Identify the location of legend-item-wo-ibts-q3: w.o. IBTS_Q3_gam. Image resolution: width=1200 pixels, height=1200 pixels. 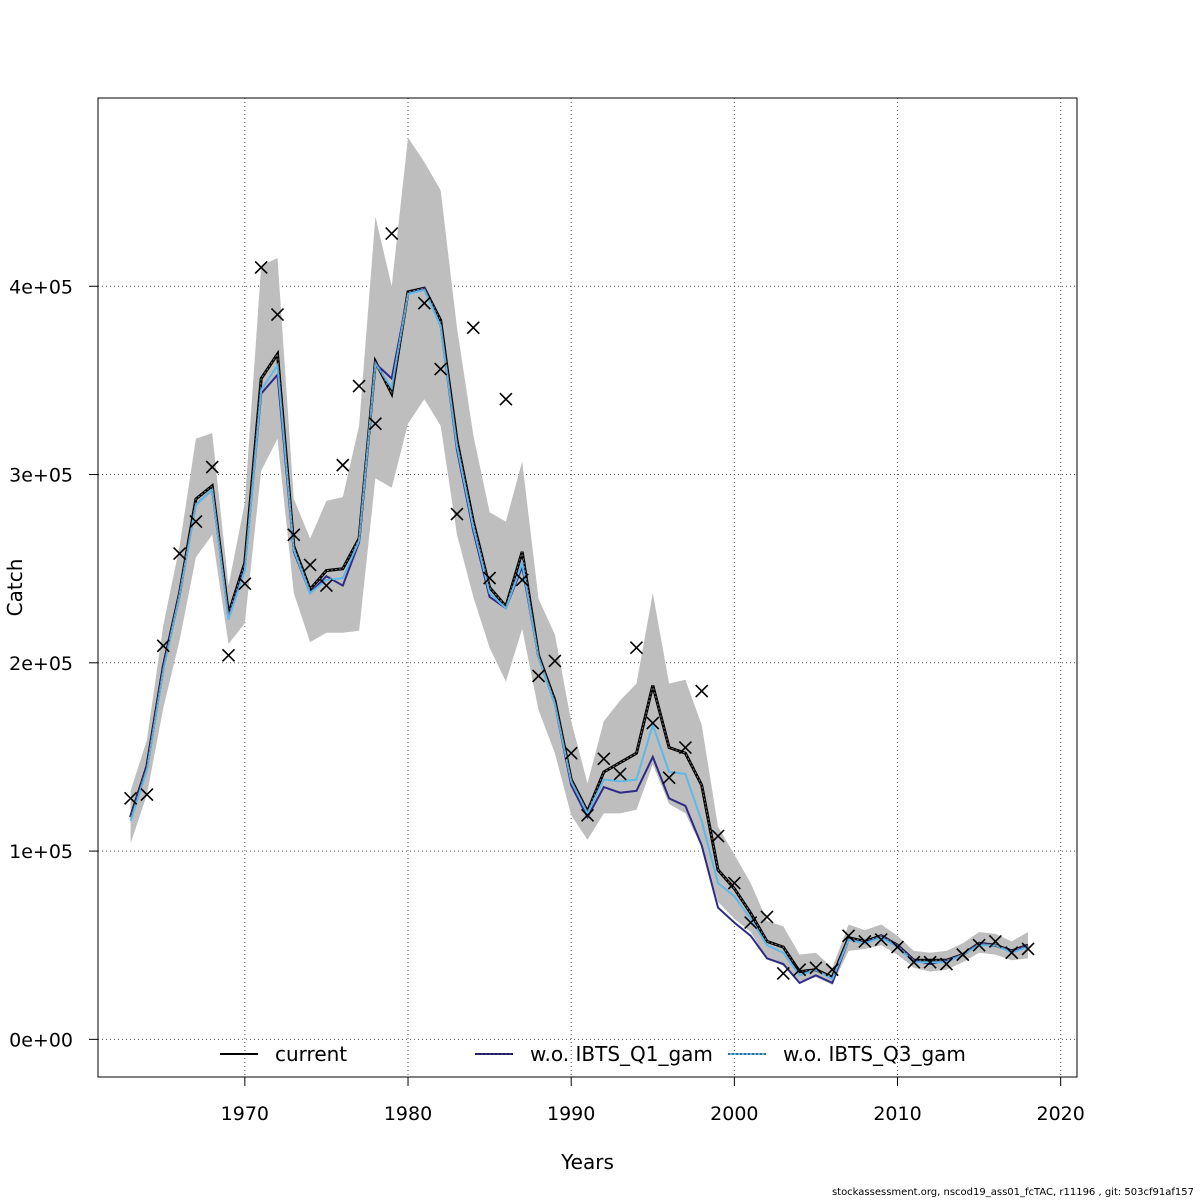
(847, 1054).